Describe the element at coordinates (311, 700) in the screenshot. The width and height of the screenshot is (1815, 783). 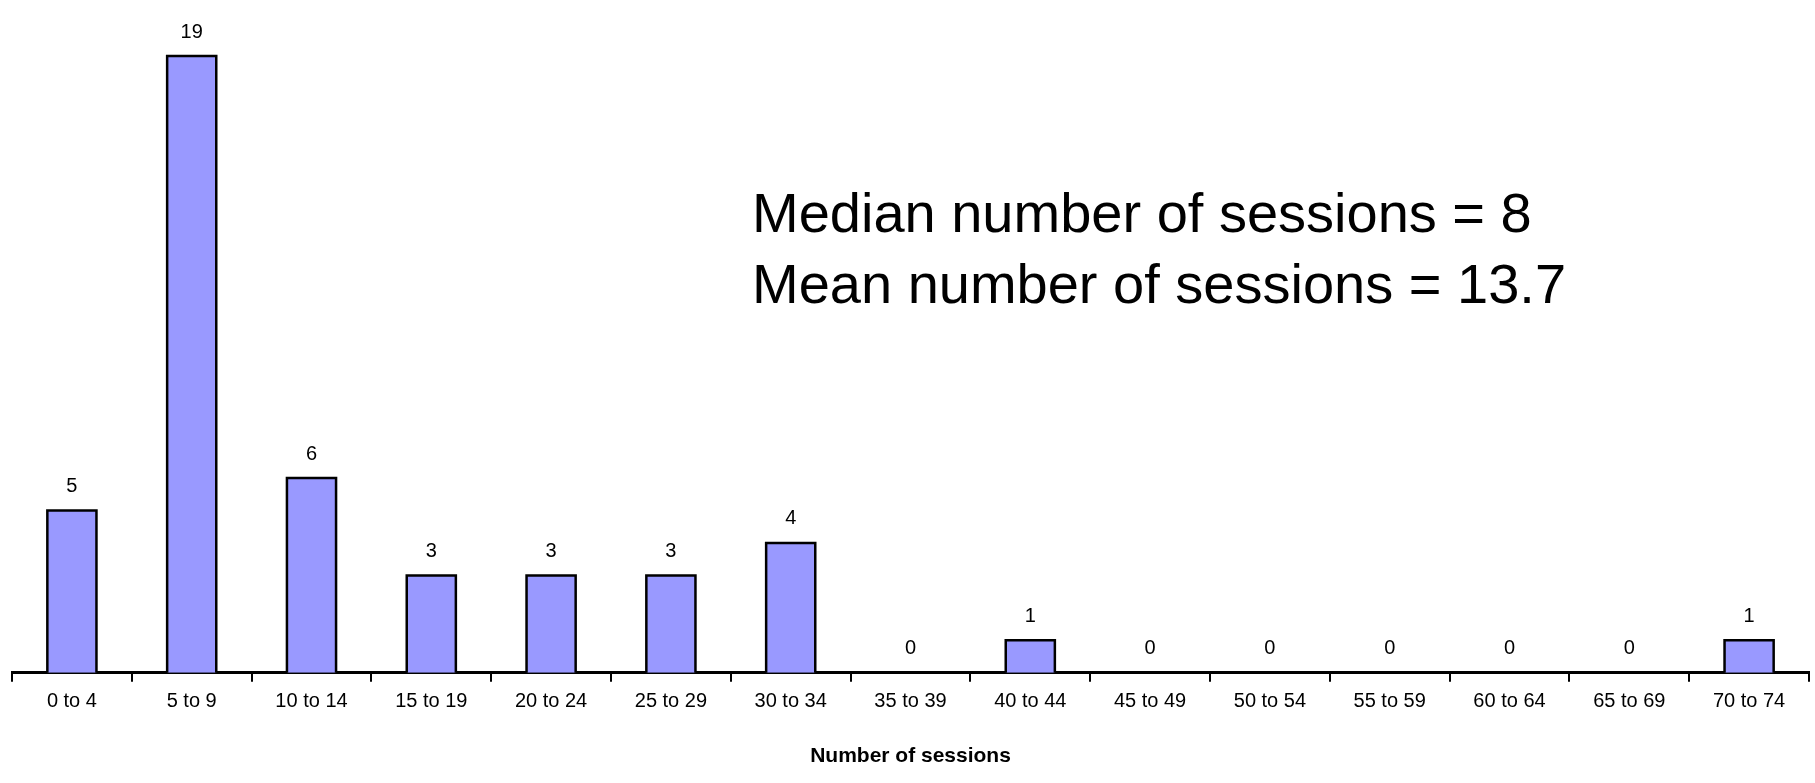
I see `x-tick-label: 10 to 14` at that location.